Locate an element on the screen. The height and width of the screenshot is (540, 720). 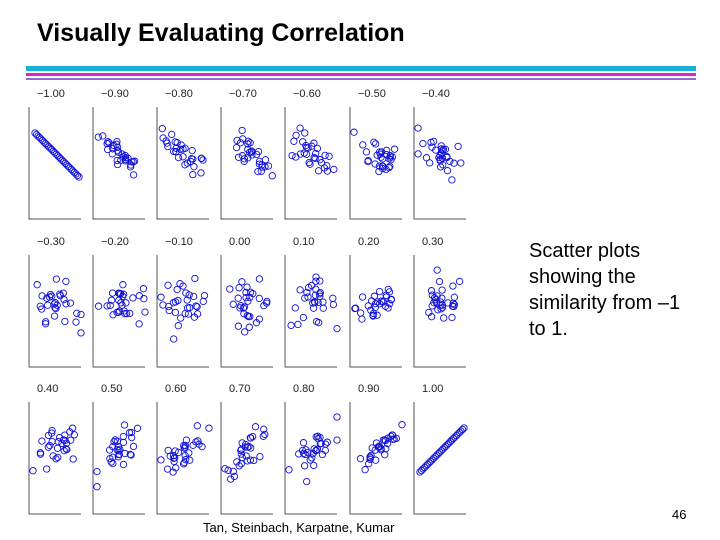
scatter-panel: 0.70 is located at coordinates (246, 449).